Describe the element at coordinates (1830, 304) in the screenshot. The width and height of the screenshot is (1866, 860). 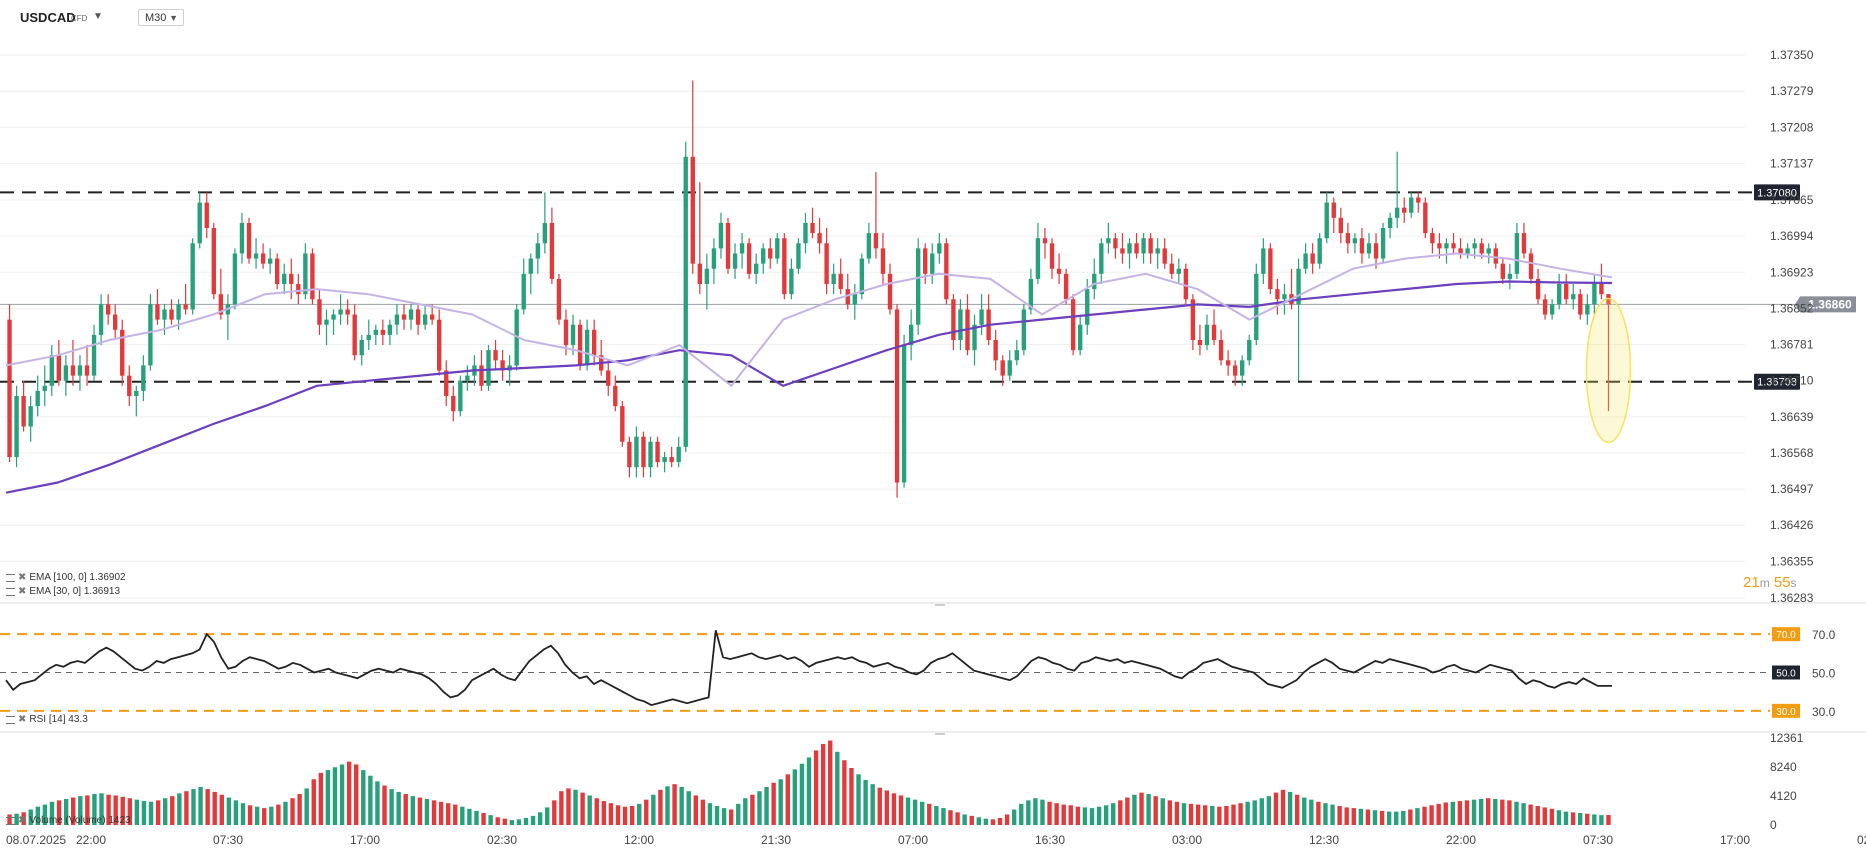
I see `current-price-tag-label: 1.36860` at that location.